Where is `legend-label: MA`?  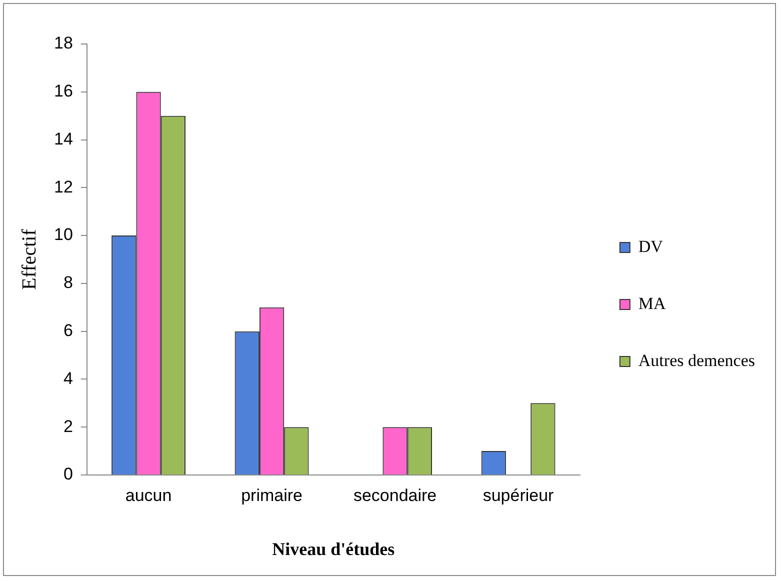 legend-label: MA is located at coordinates (652, 303).